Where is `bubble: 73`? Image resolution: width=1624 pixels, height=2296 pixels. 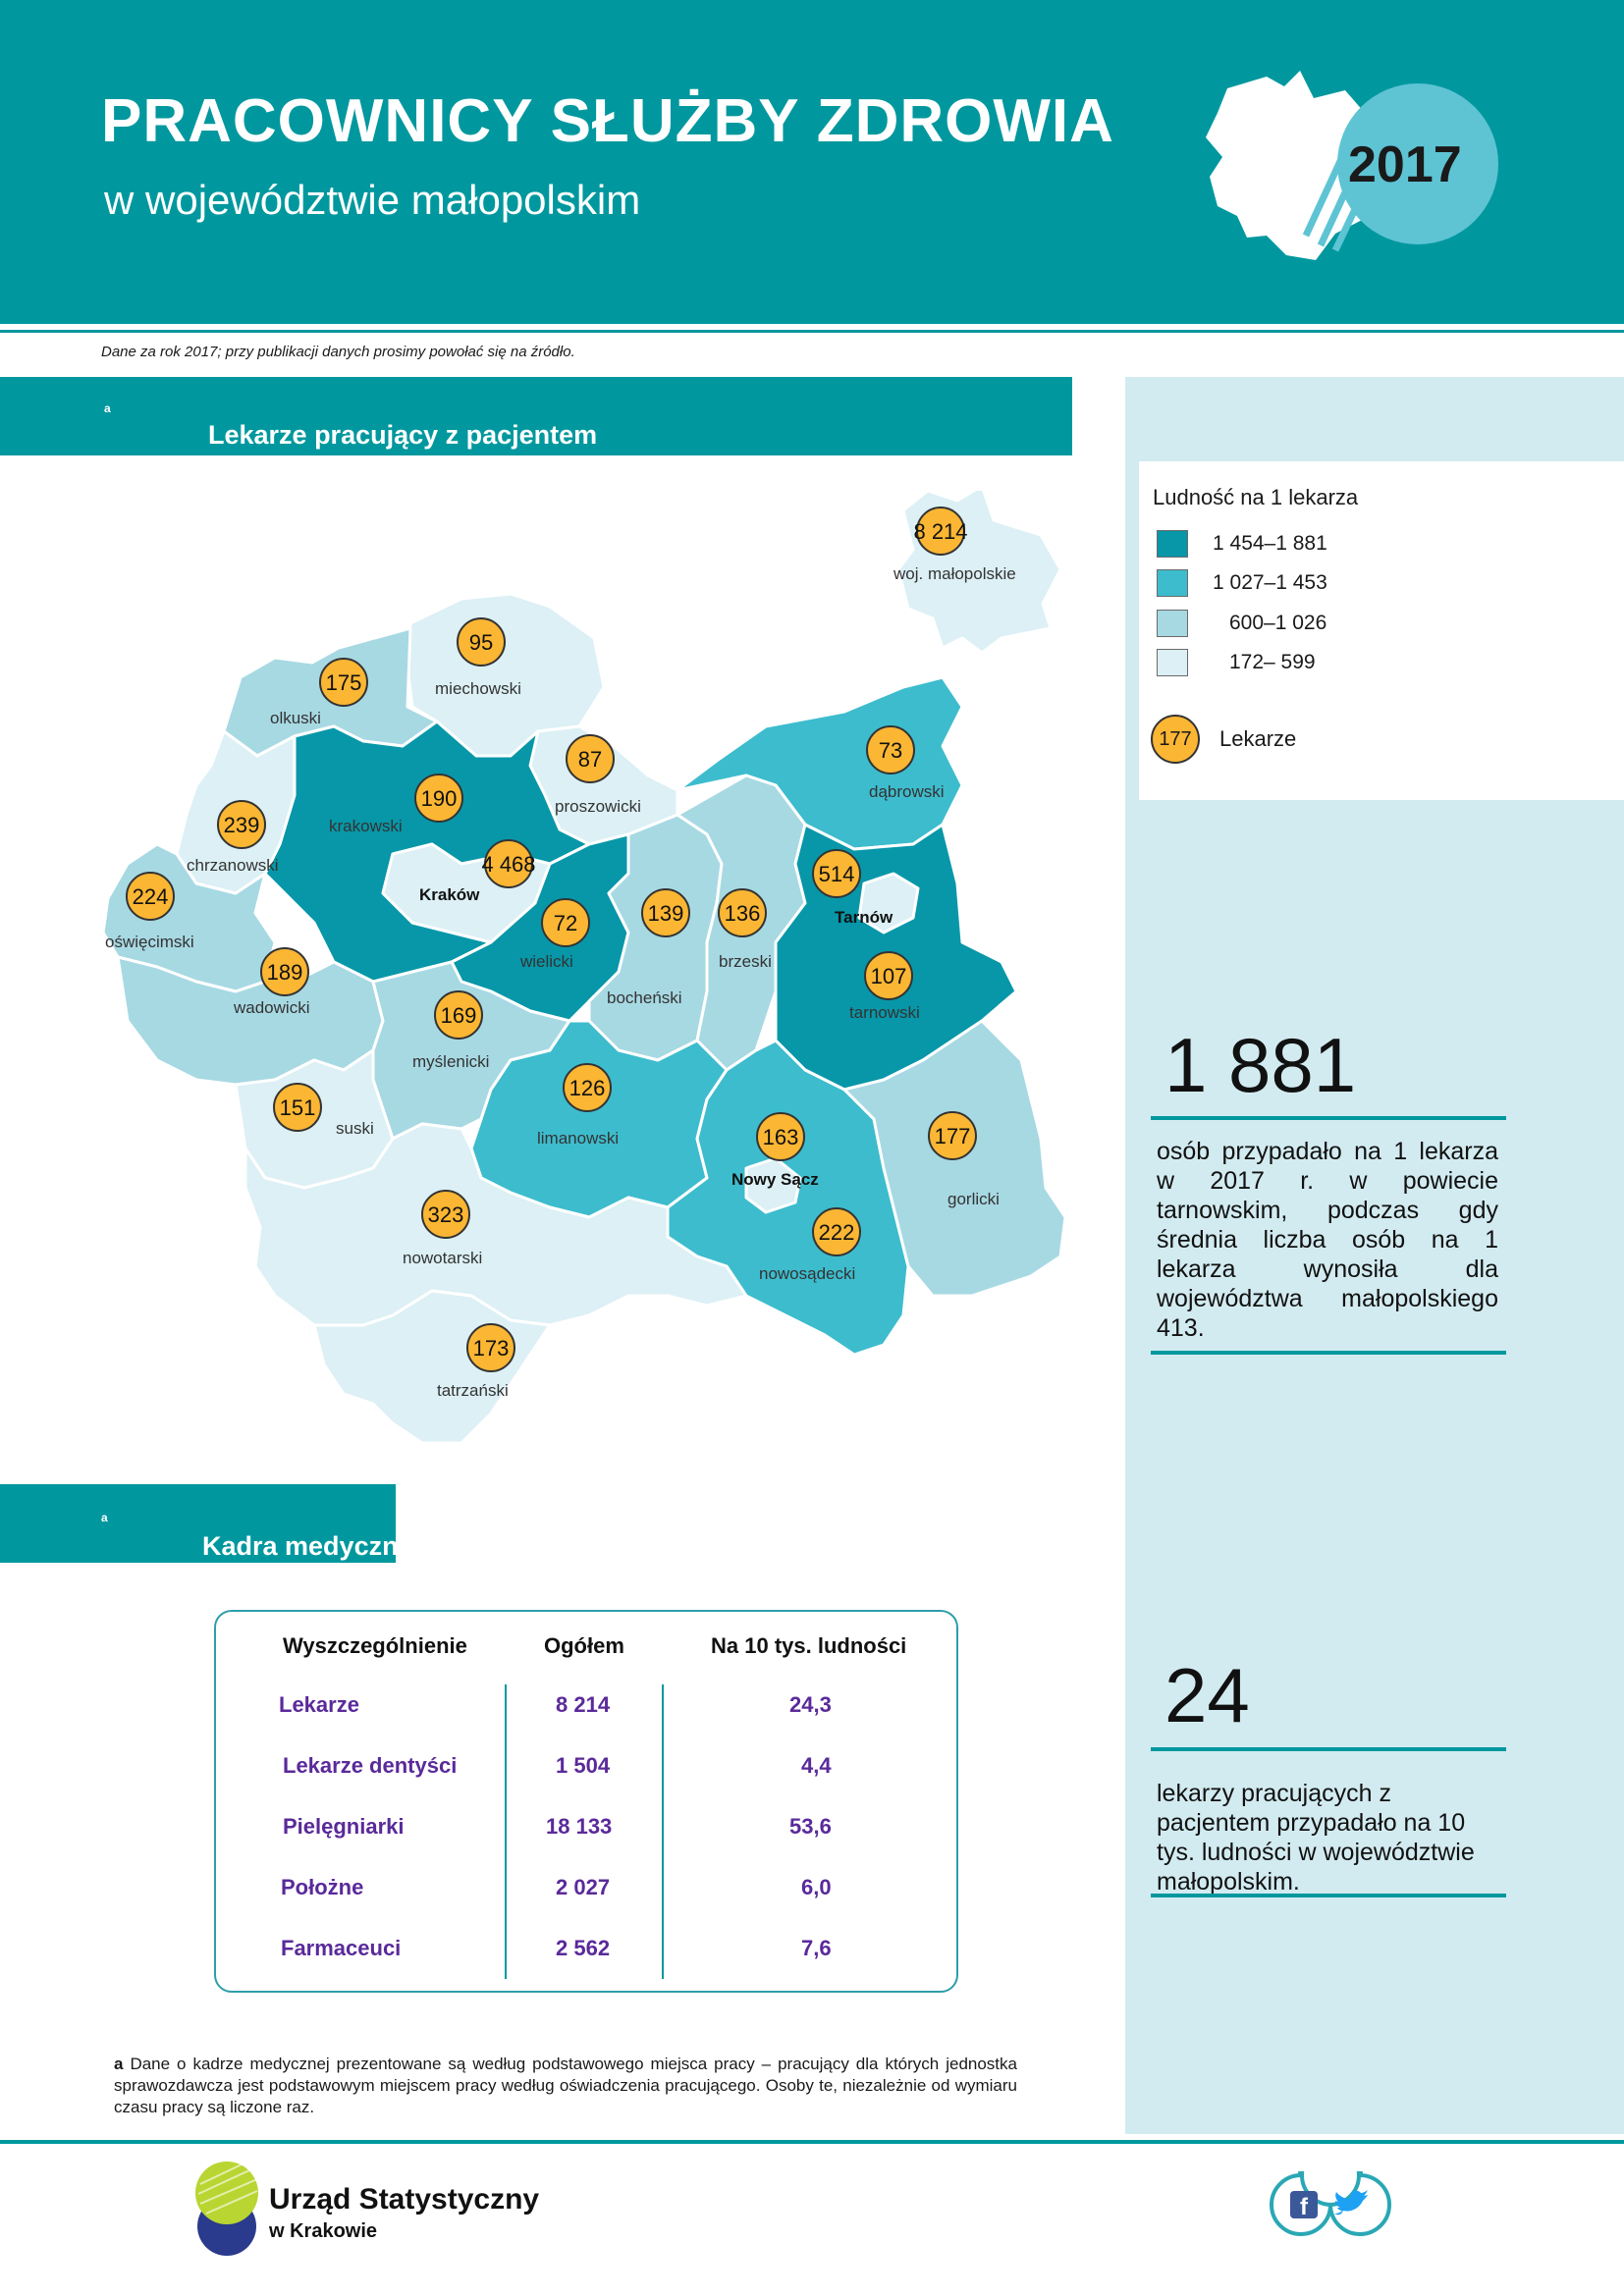 bubble: 73 is located at coordinates (890, 749).